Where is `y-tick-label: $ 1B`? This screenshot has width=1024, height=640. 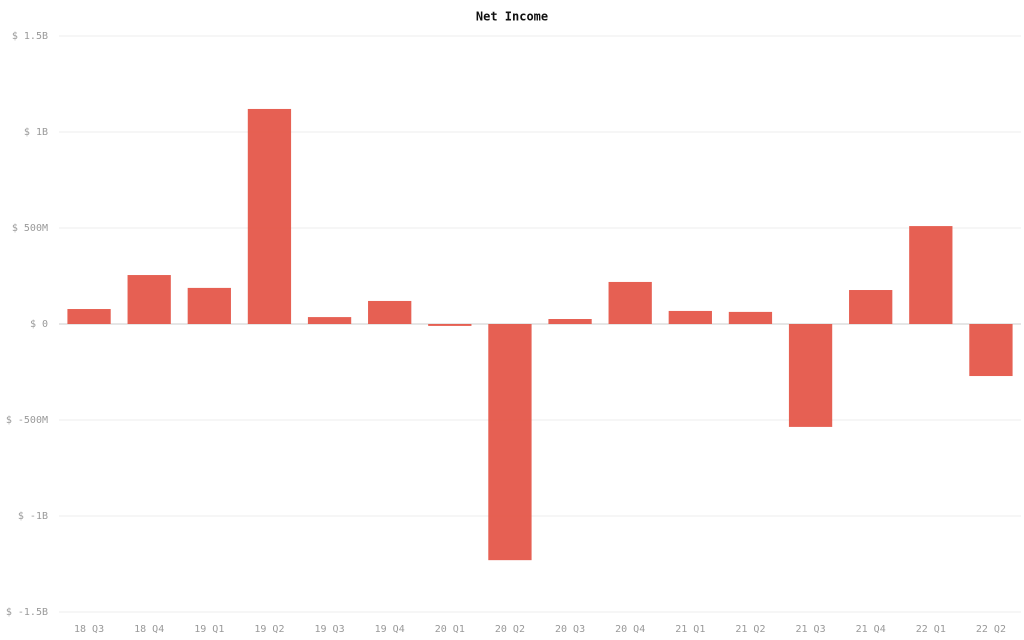
y-tick-label: $ 1B is located at coordinates (36, 132).